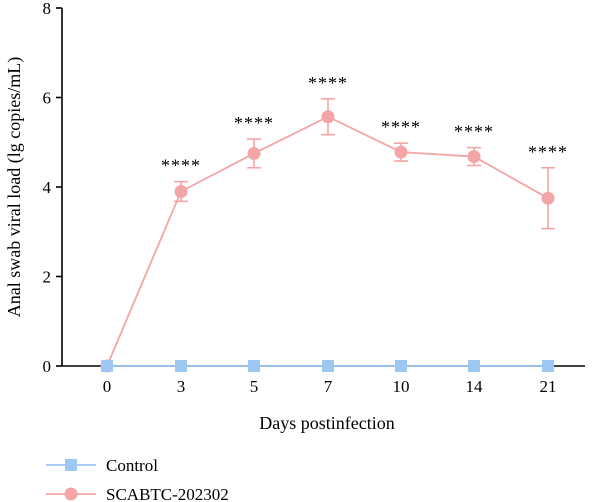  Describe the element at coordinates (102, 465) in the screenshot. I see `legend-item: Control` at that location.